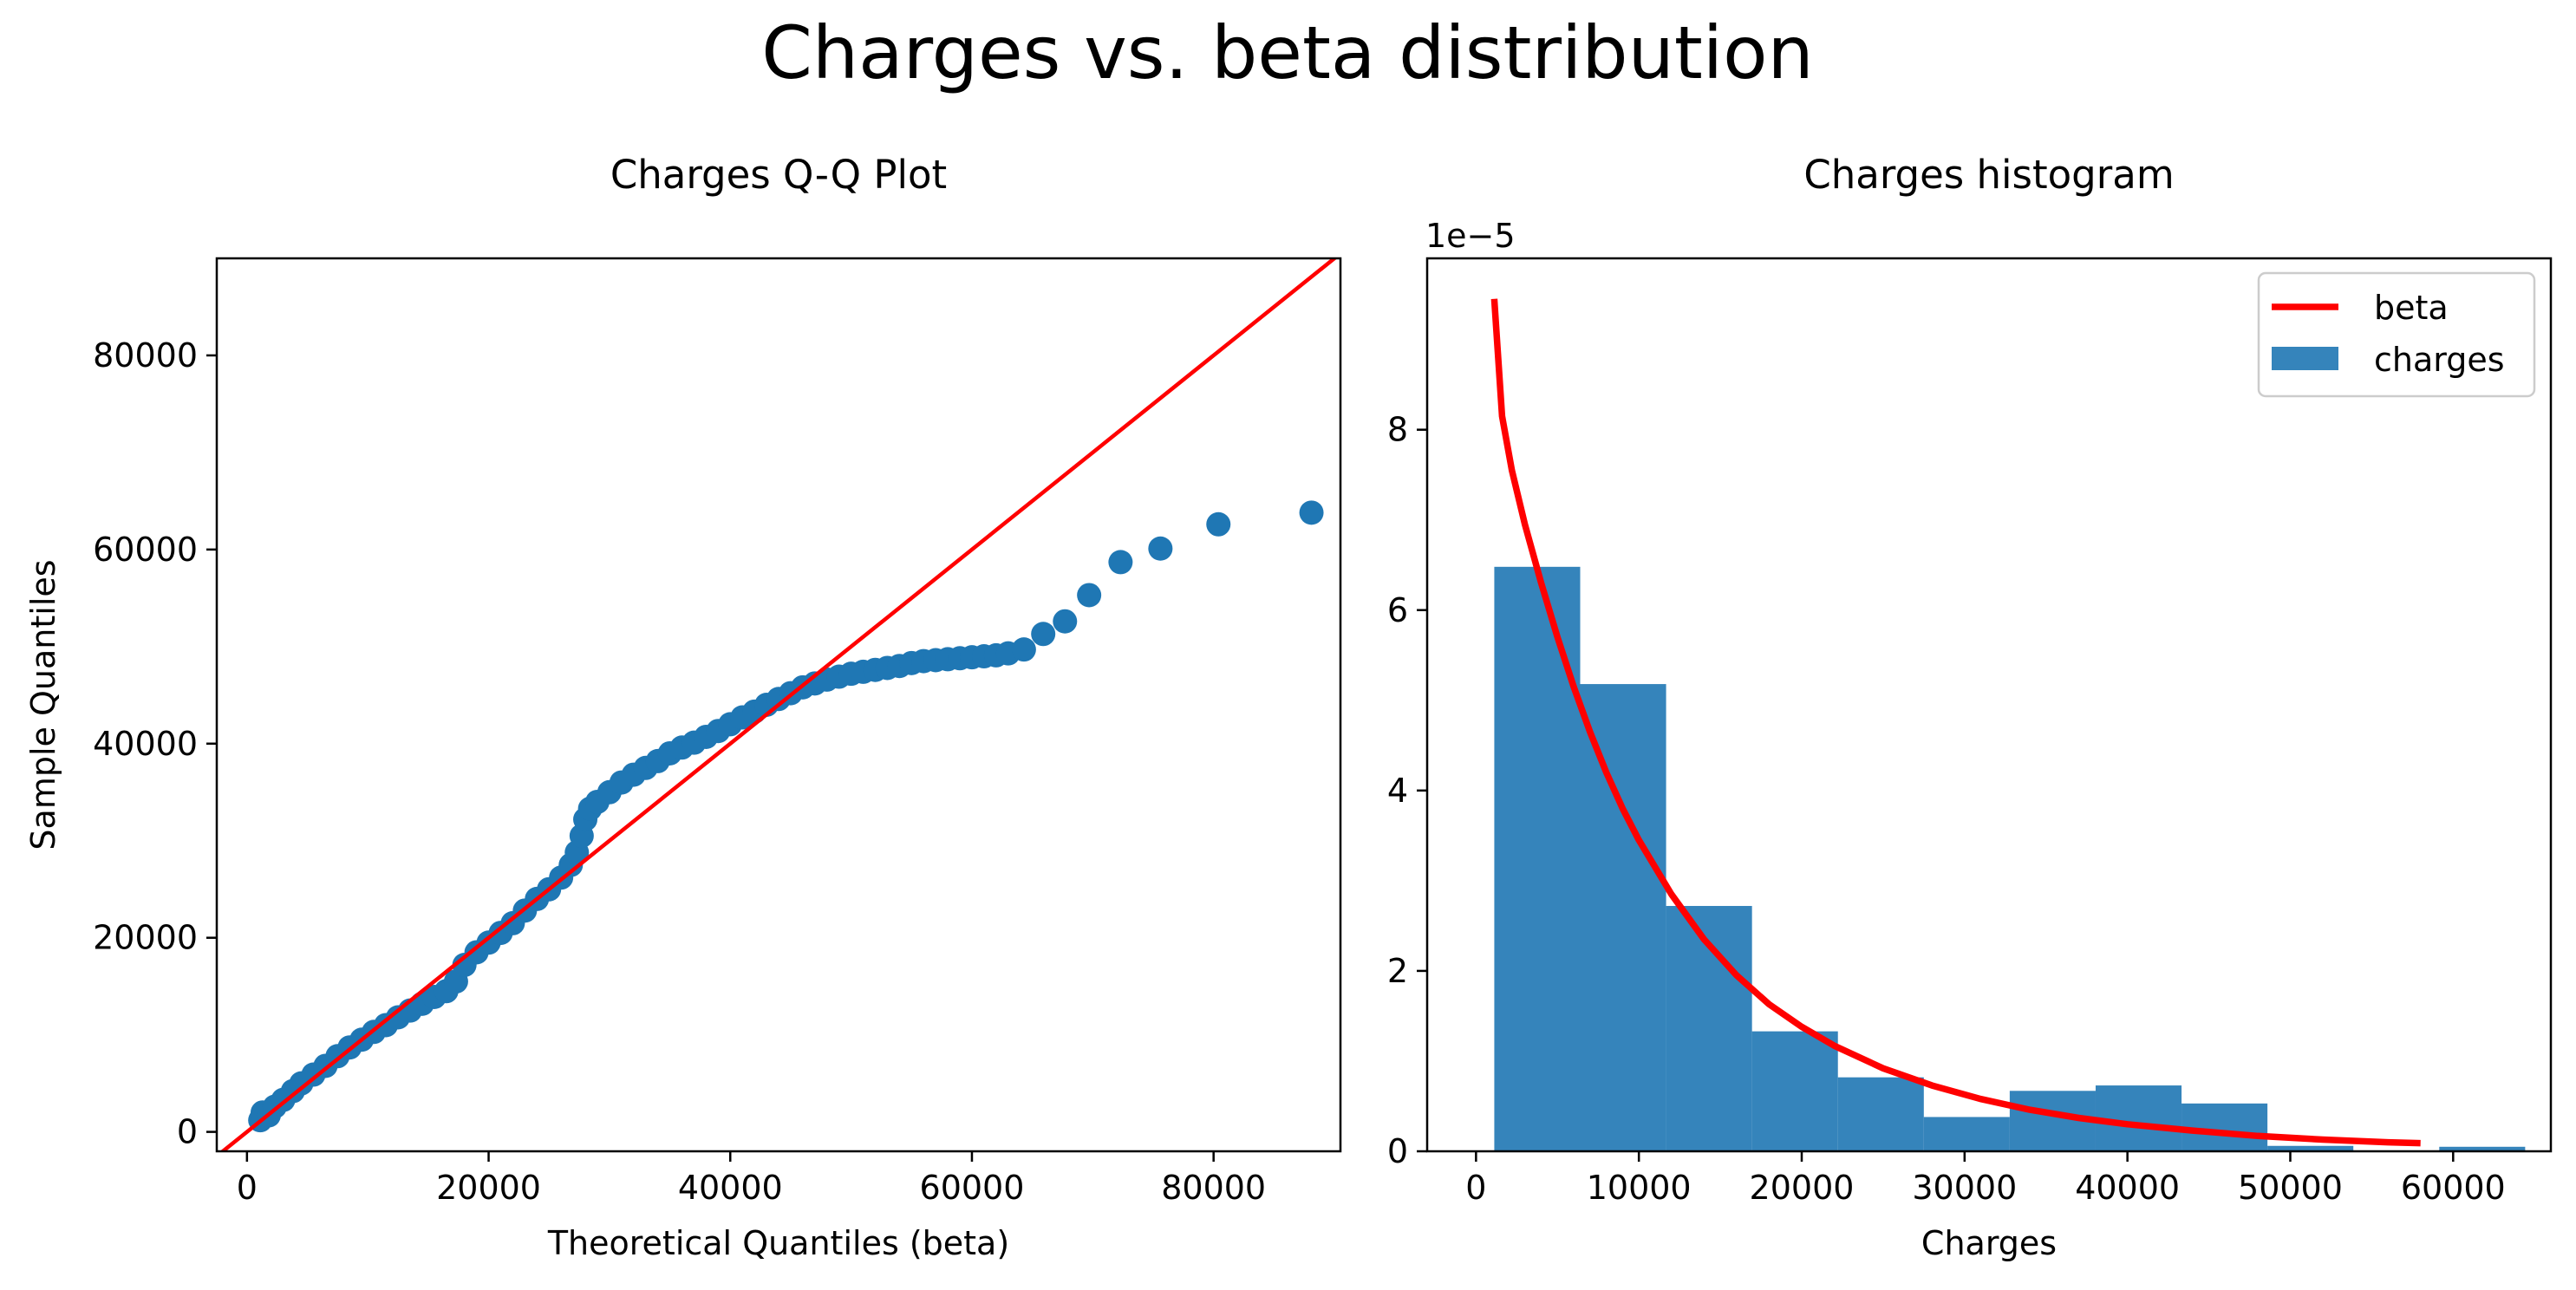 This screenshot has height=1290, width=2576. What do you see at coordinates (1988, 175) in the screenshot?
I see `hist-title: Charges histogram` at bounding box center [1988, 175].